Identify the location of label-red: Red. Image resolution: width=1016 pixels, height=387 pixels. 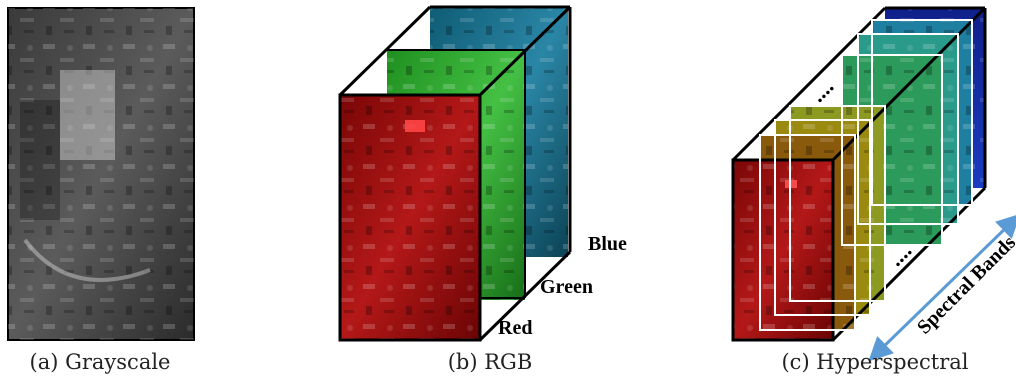
(515, 328).